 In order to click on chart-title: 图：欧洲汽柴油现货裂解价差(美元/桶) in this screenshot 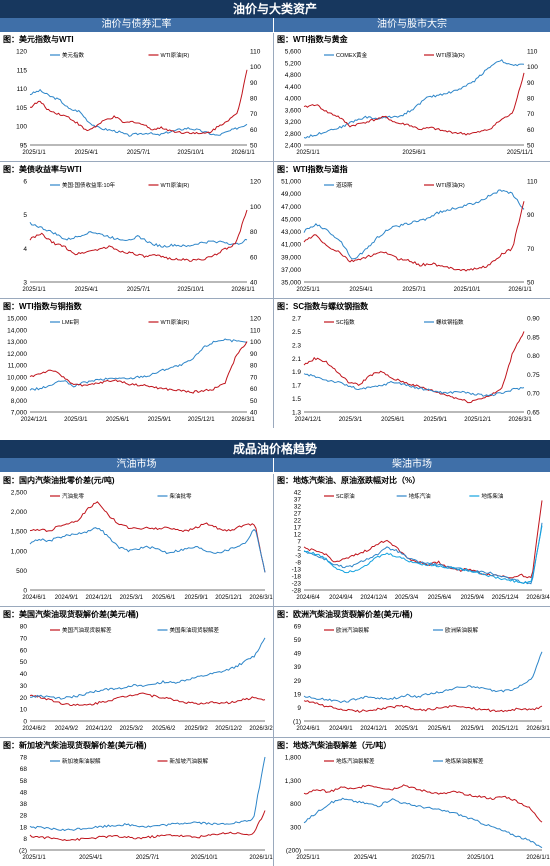, I will do `click(345, 614)`.